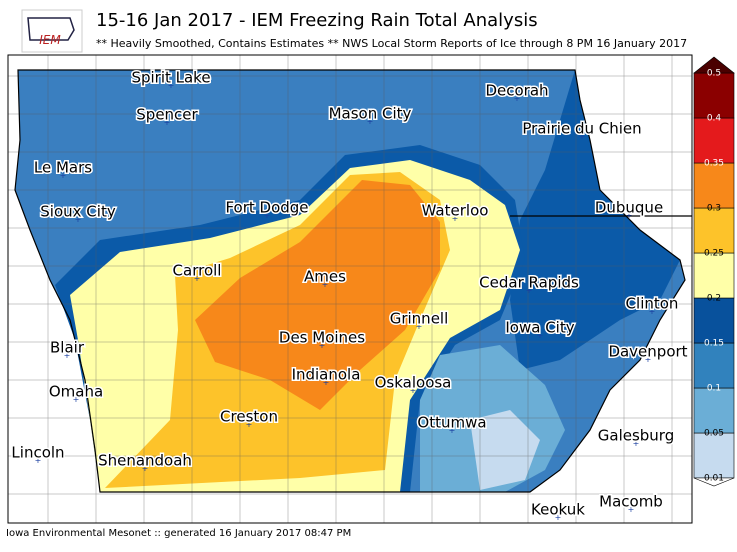 The width and height of the screenshot is (737, 552). What do you see at coordinates (413, 383) in the screenshot?
I see `city-label: Oskaloosa` at bounding box center [413, 383].